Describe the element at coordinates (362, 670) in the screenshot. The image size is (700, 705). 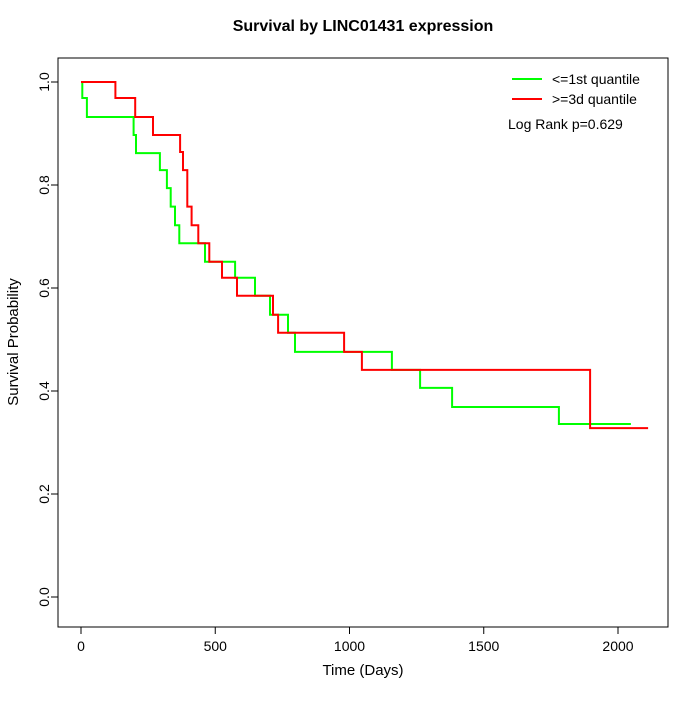
I see `x-axis-label: Time (Days)` at that location.